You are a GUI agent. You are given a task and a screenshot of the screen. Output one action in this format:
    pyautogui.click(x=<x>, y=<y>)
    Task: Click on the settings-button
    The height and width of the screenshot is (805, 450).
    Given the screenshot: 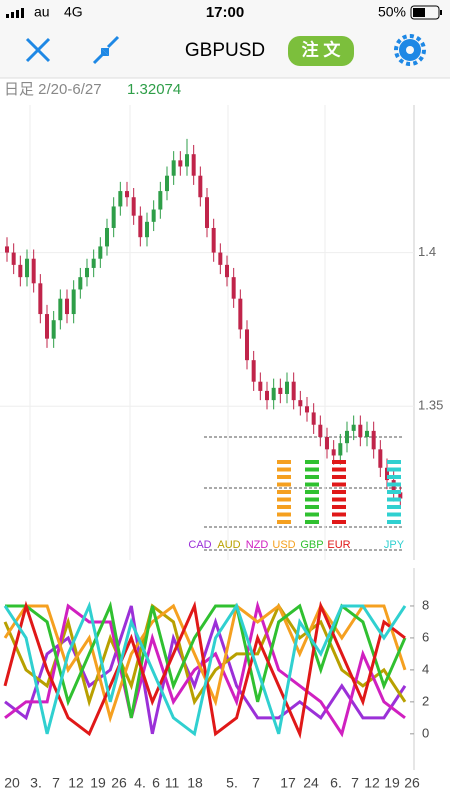 What is the action you would take?
    pyautogui.click(x=410, y=50)
    